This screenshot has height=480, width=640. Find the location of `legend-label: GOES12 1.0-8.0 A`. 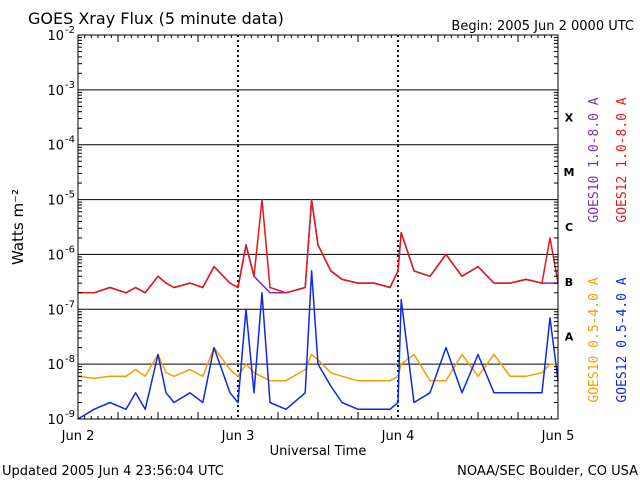

legend-label: GOES12 1.0-8.0 A is located at coordinates (622, 159).